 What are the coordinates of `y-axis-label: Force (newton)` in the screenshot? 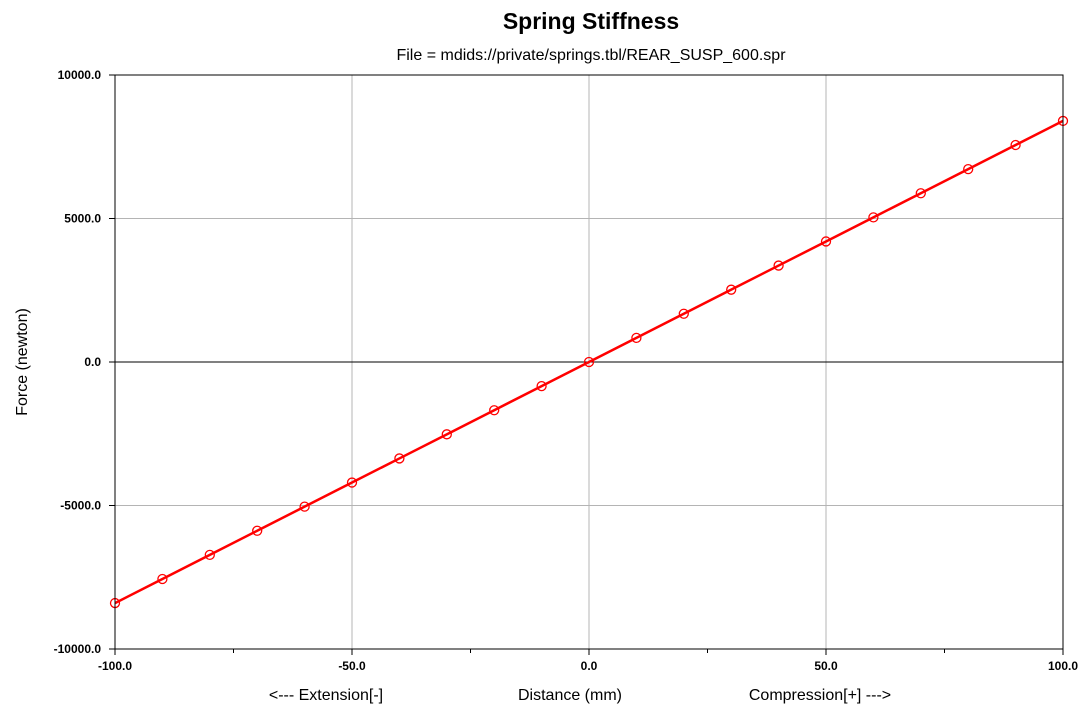 It's located at (22, 362).